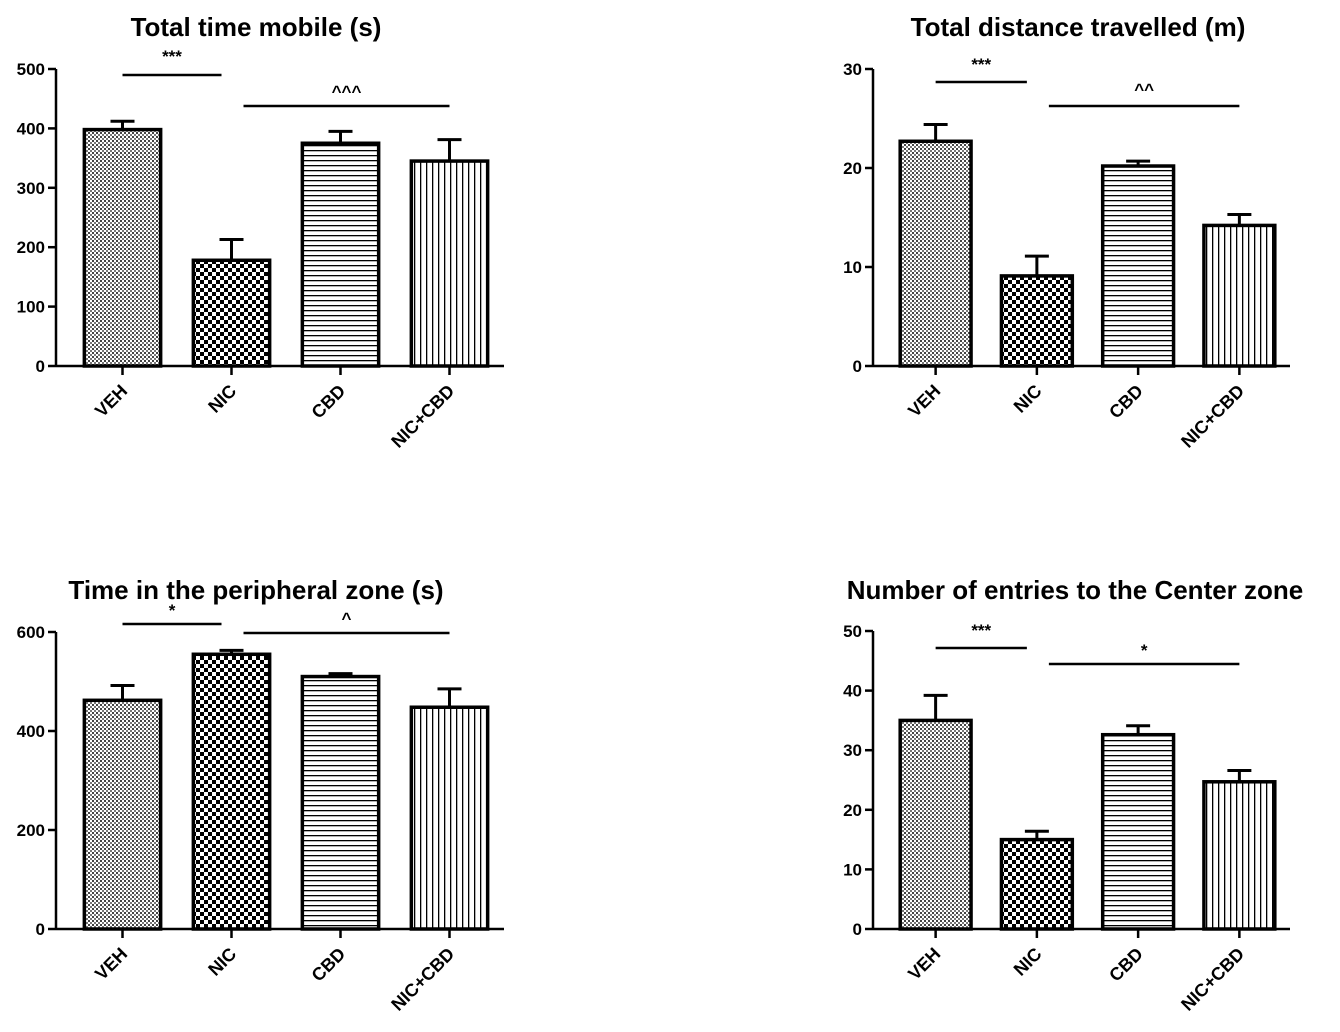 Image resolution: width=1340 pixels, height=1032 pixels. Describe the element at coordinates (1078, 27) in the screenshot. I see `chart-title: Total distance travelled (m)` at that location.